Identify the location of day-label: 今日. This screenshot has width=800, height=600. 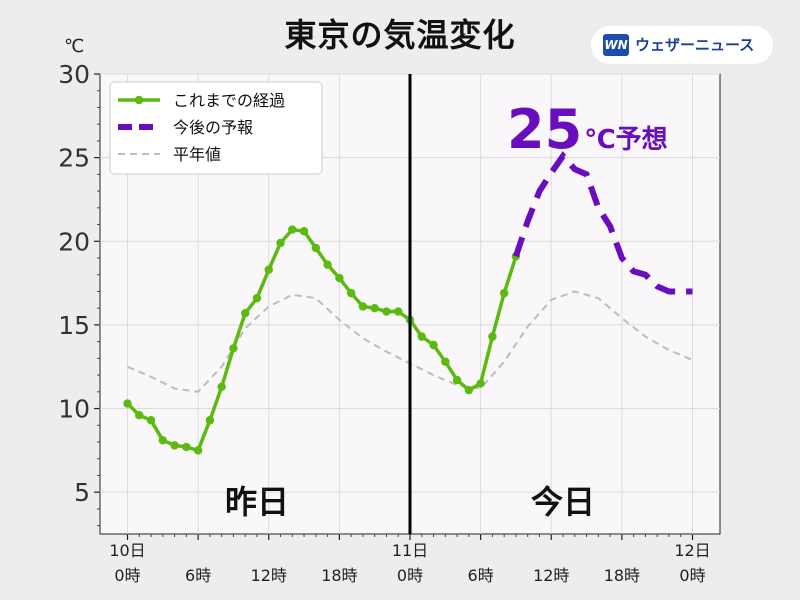
(563, 502).